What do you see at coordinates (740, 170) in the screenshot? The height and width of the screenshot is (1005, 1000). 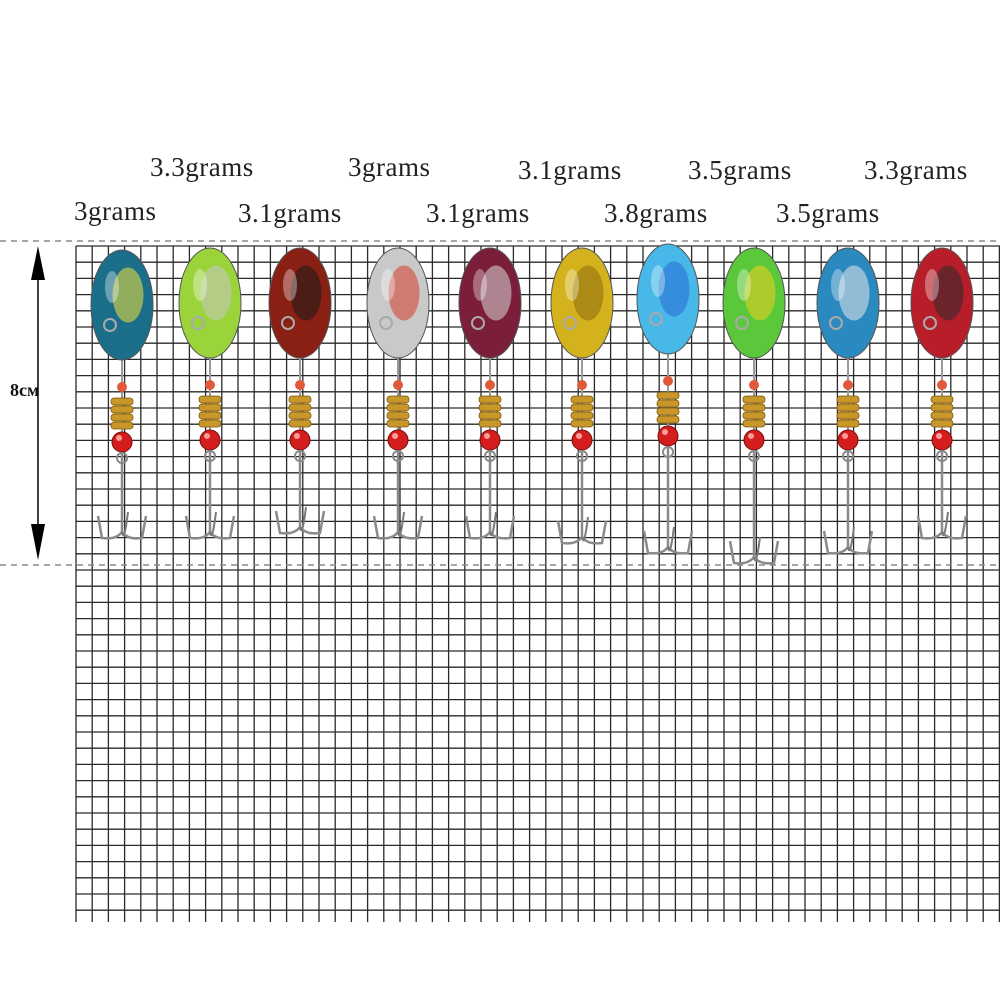 I see `lure-weight-label: 3.5grams` at bounding box center [740, 170].